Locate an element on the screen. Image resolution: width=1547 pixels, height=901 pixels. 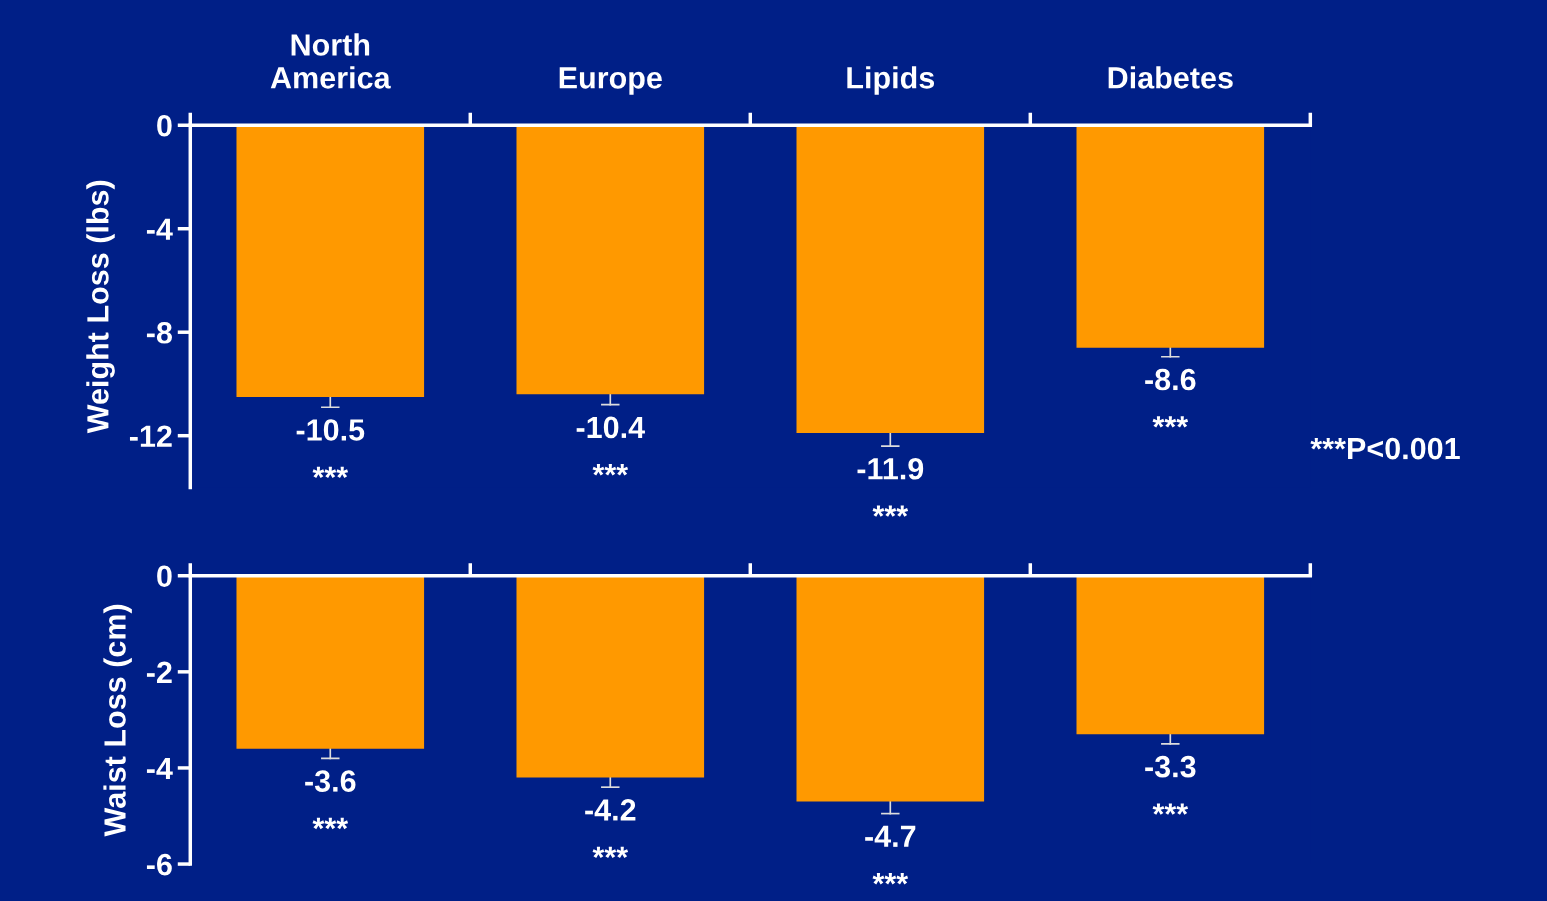
x-tick-label: Diabetes is located at coordinates (1170, 77).